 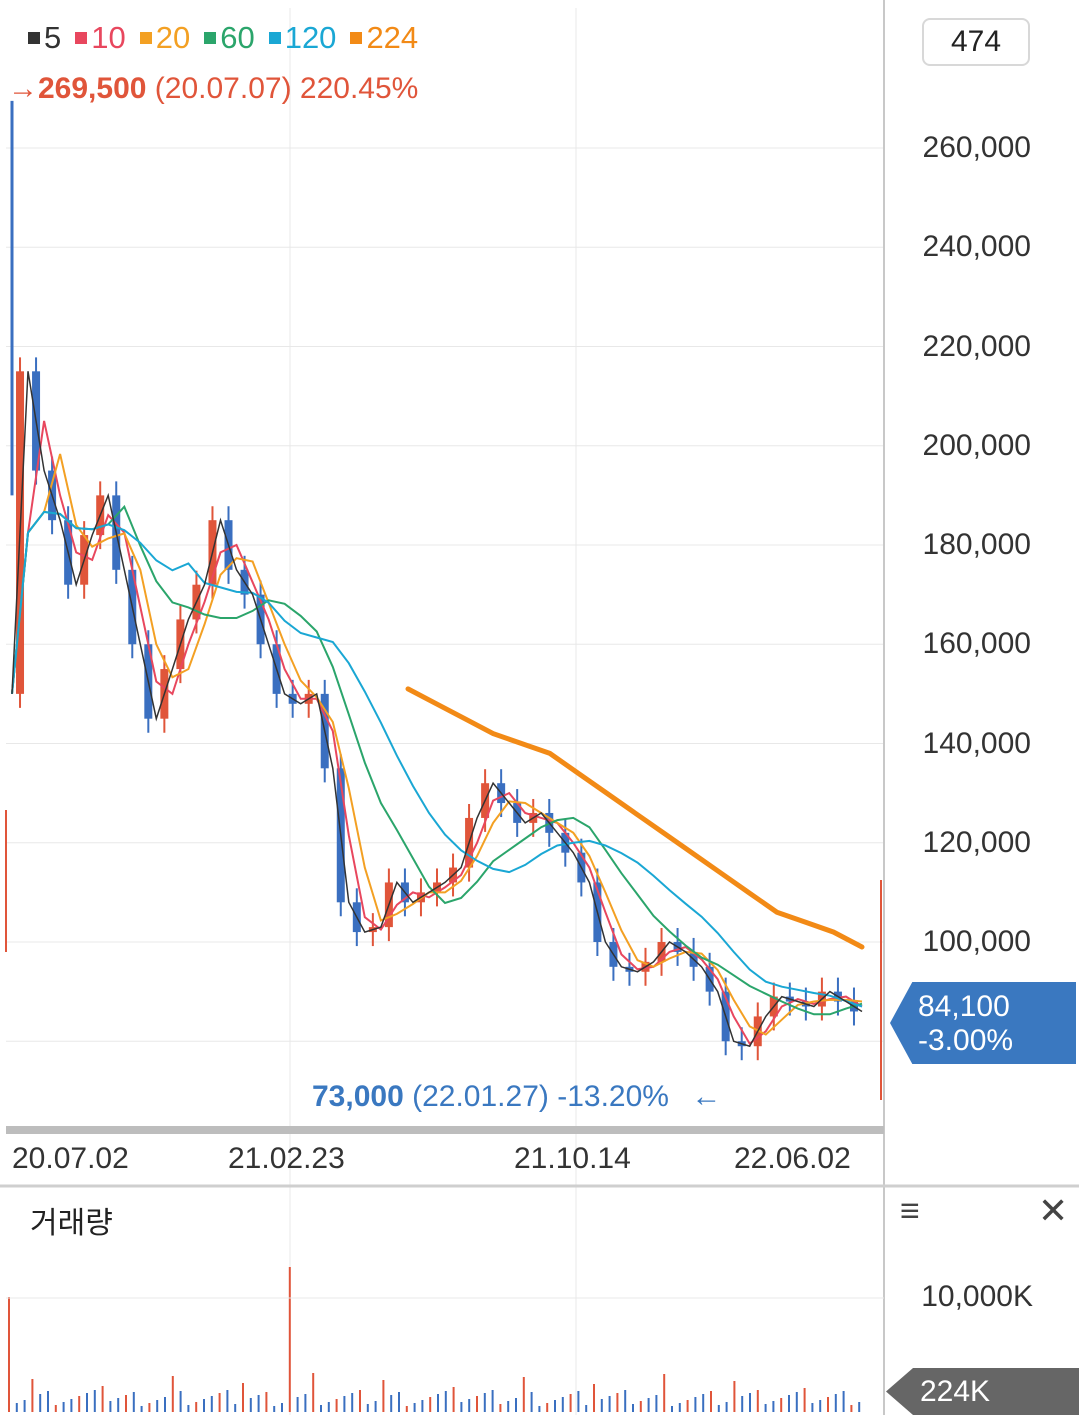 I want to click on y-tick-label: 180,000, so click(x=976, y=544).